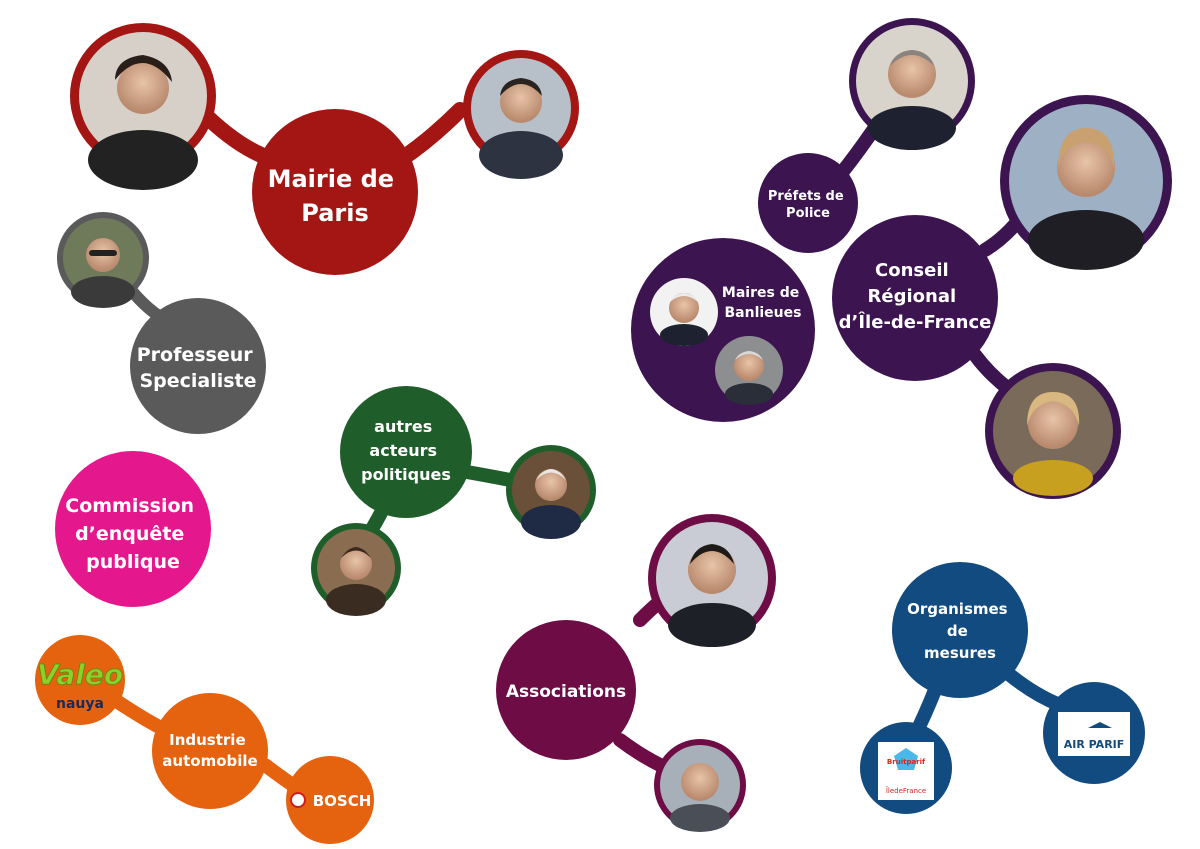  I want to click on airparif-logo: AIR PARIF, so click(1094, 733).